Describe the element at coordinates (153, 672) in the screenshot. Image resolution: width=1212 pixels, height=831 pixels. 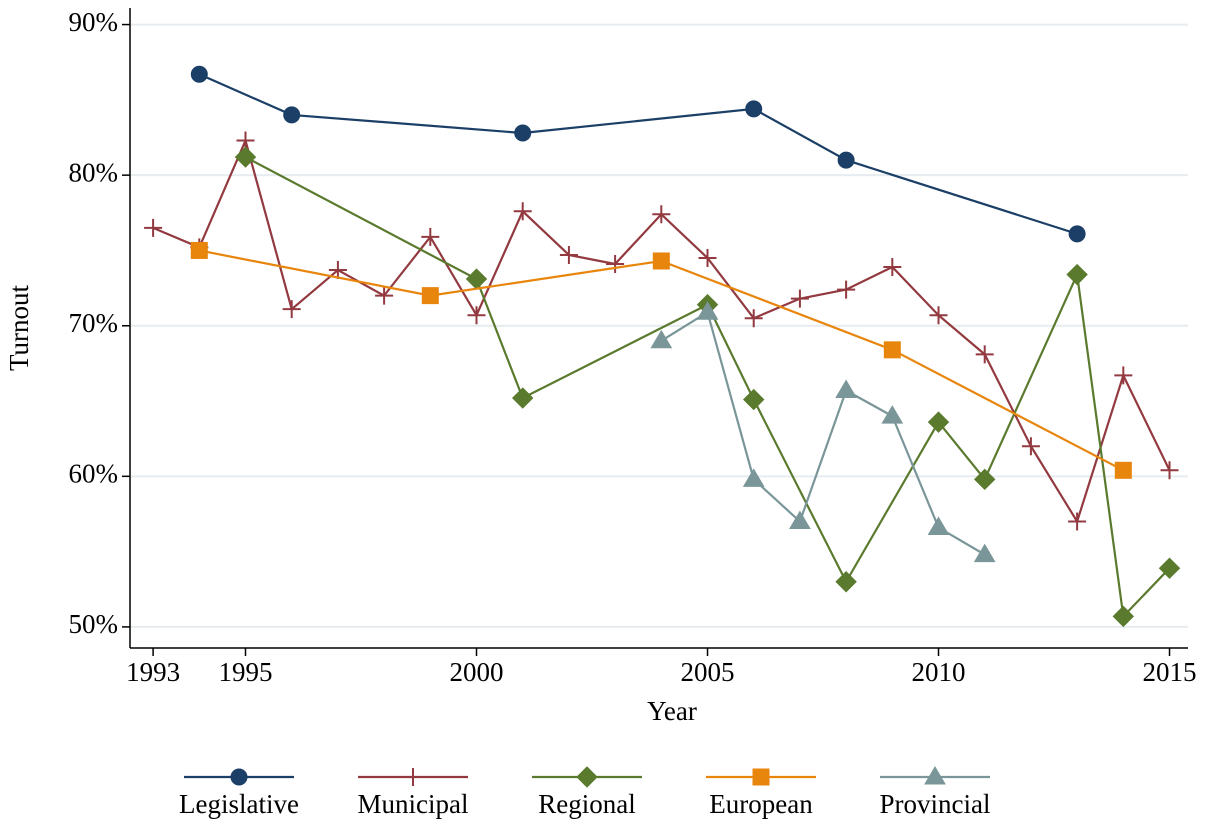
I see `x-tick-label: 1993` at that location.